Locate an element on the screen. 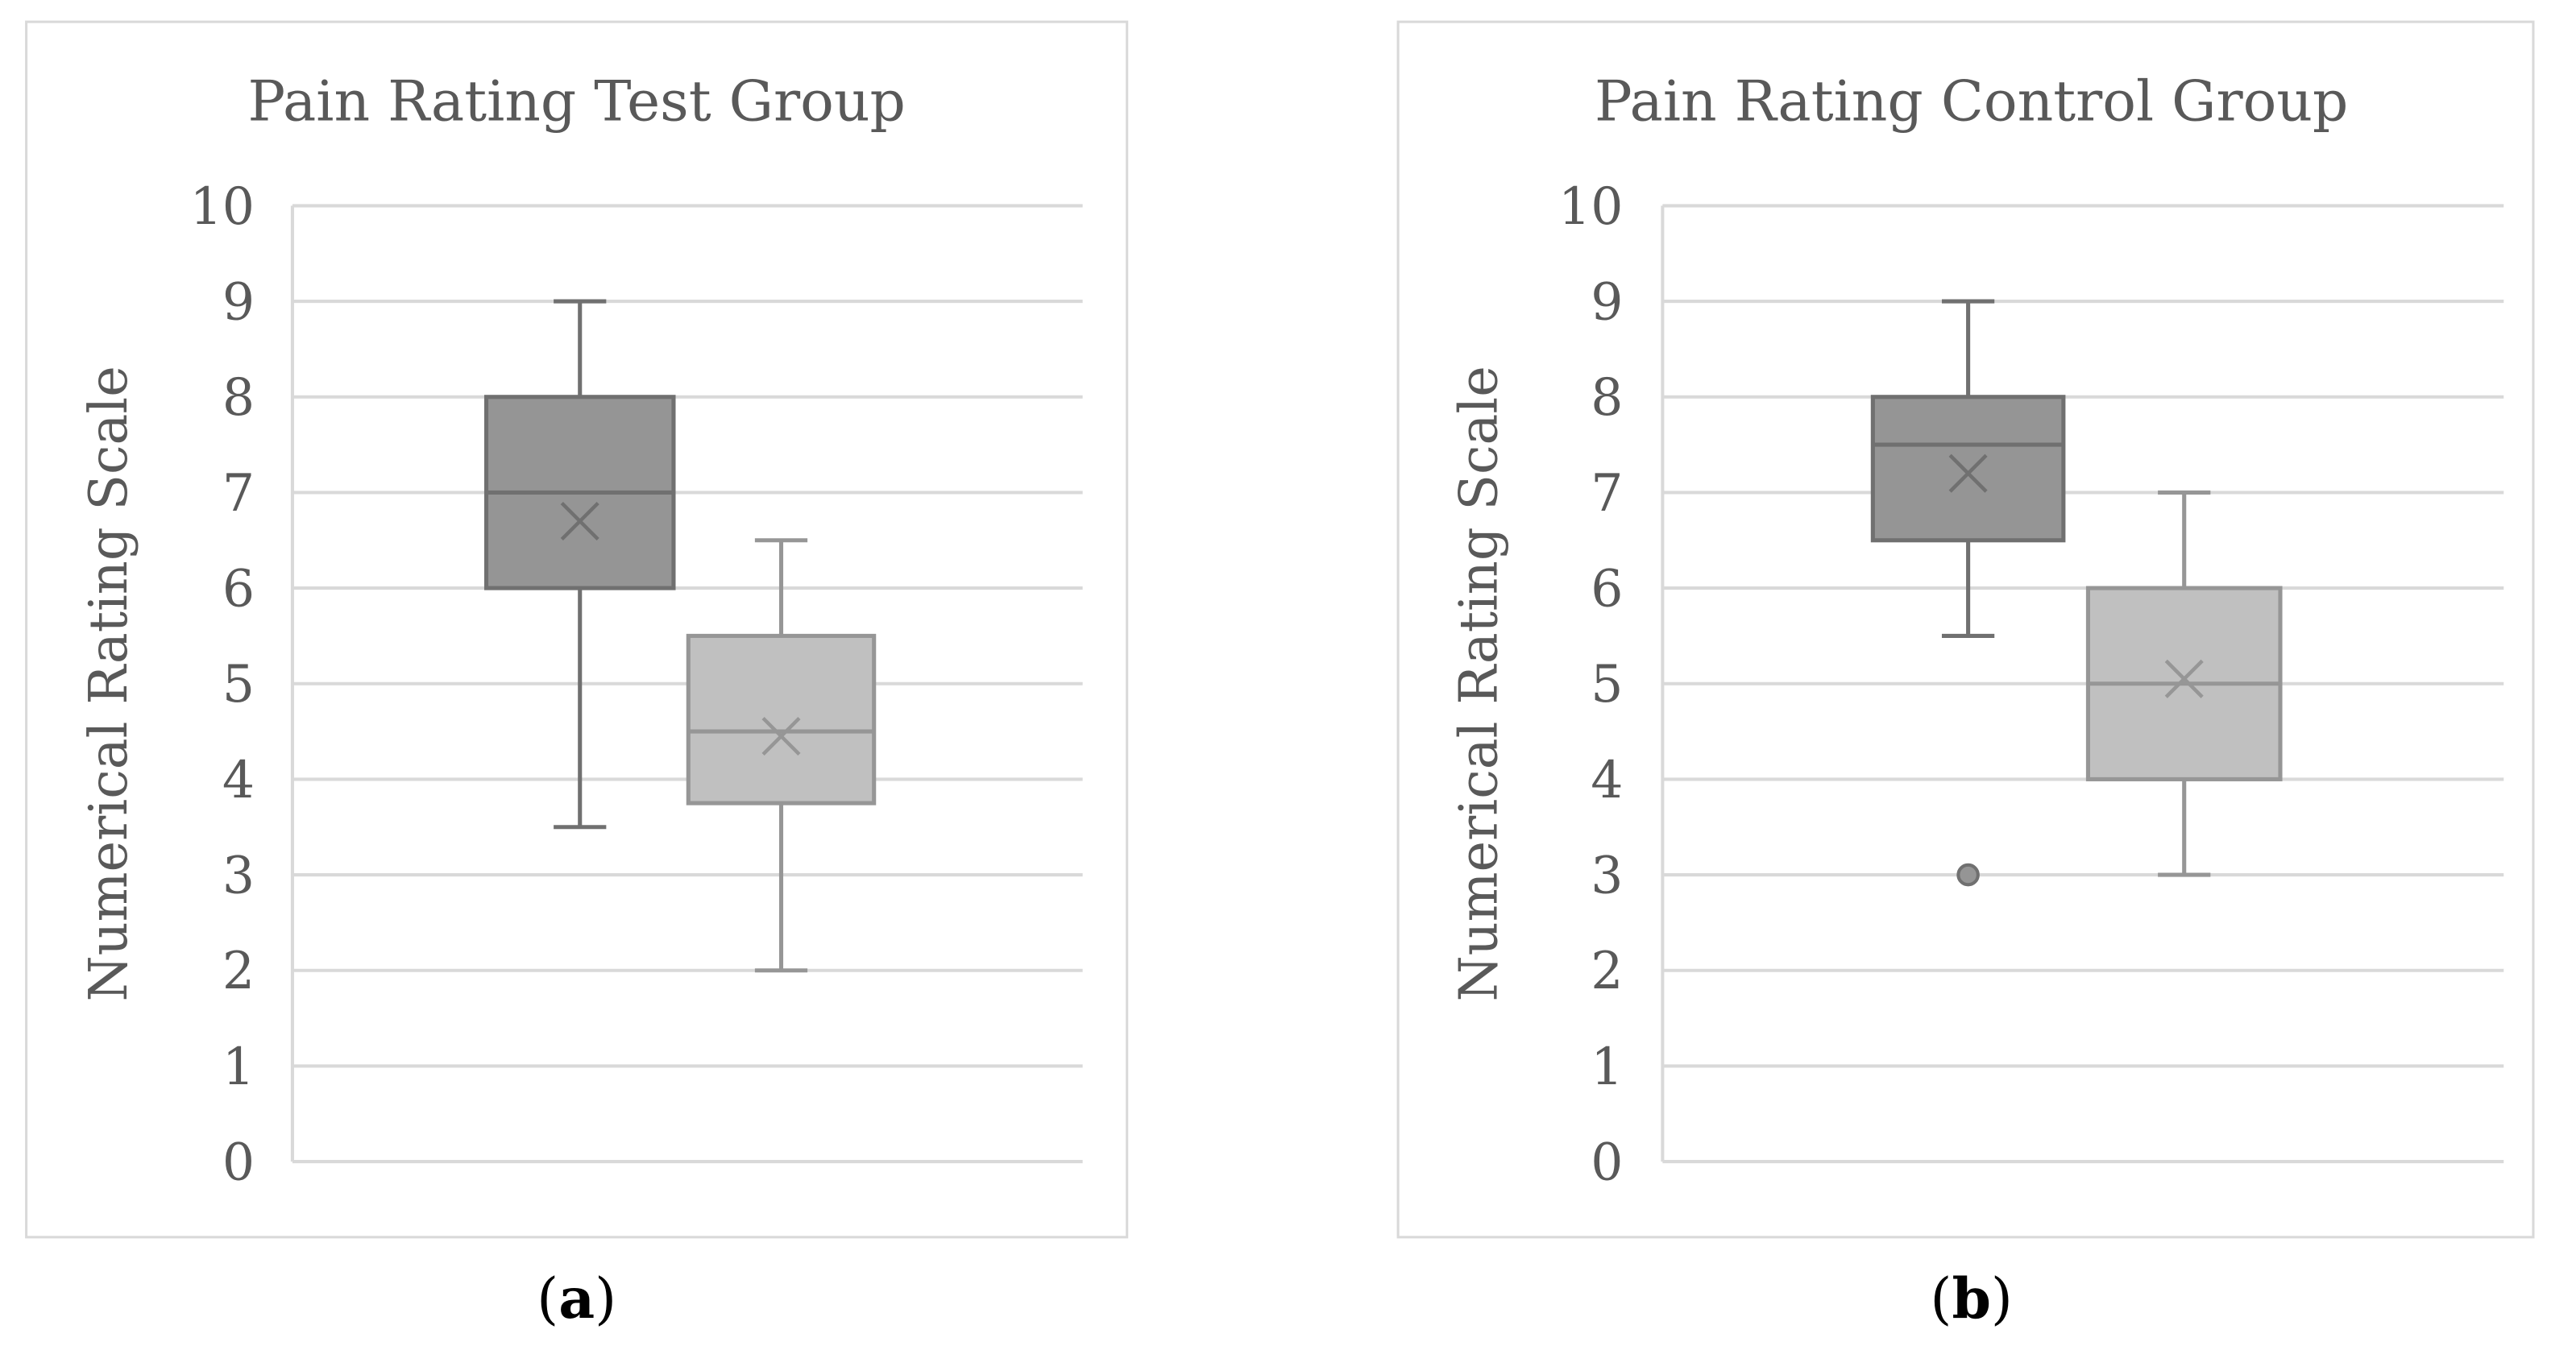 This screenshot has height=1346, width=2576. chart-title: Pain Rating Test Group is located at coordinates (576, 101).